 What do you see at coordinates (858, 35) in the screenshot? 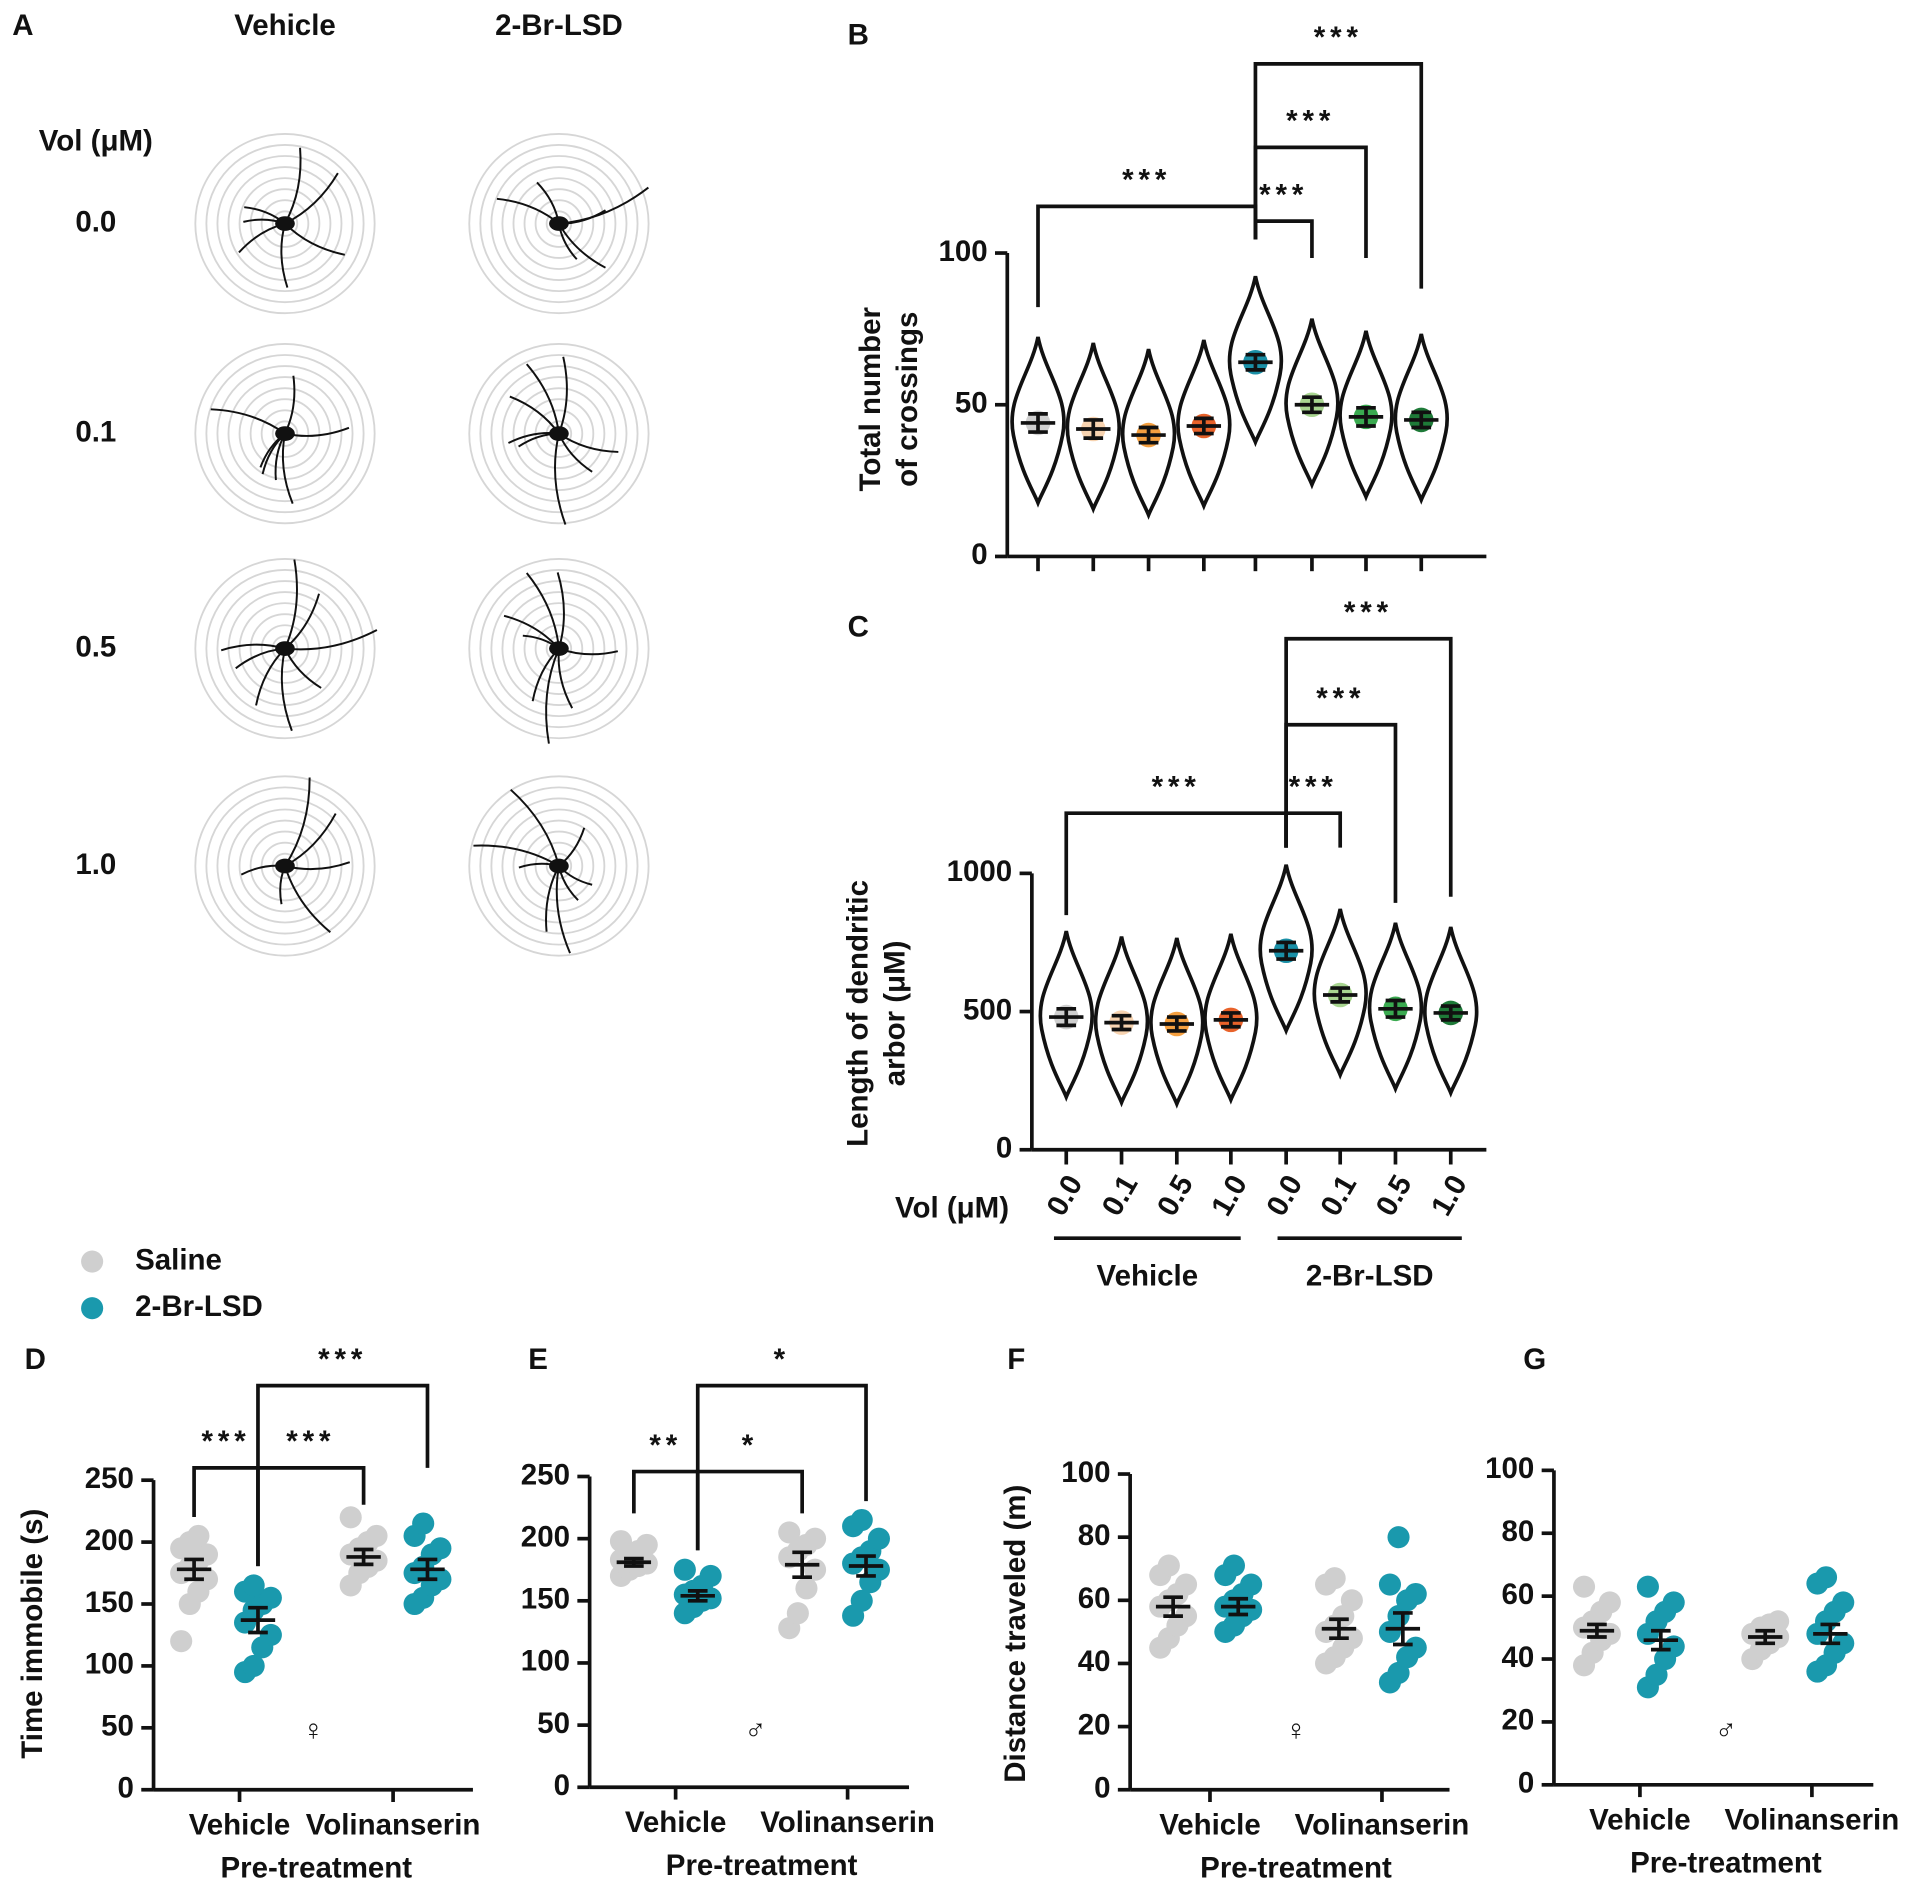
I see `panel-label: B` at bounding box center [858, 35].